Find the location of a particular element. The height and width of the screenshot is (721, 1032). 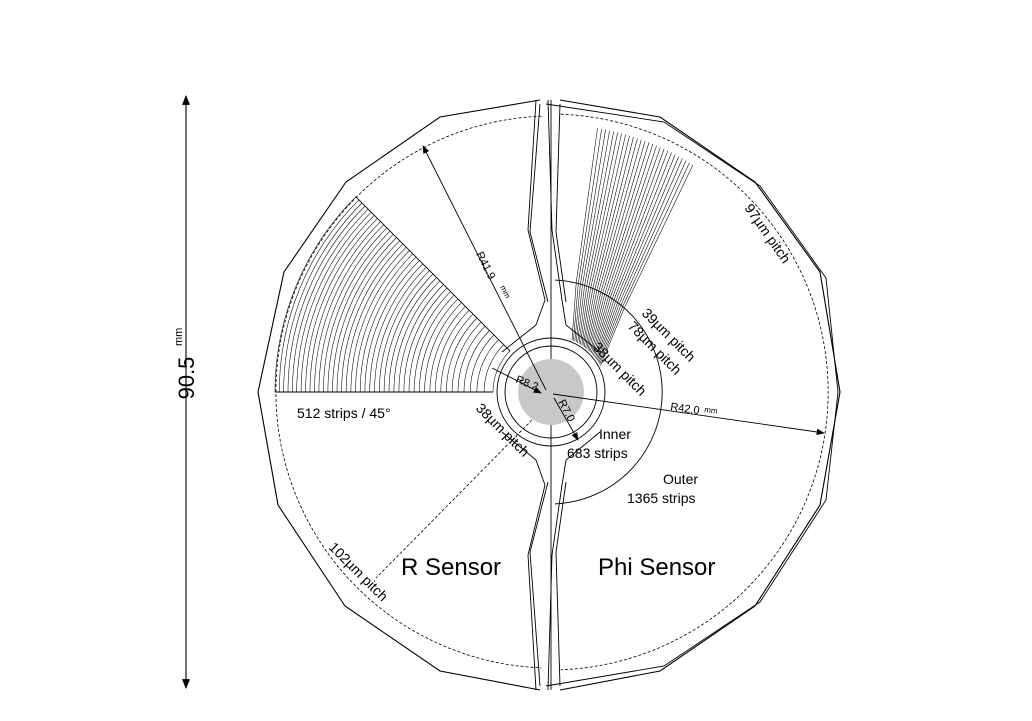

strips-per-sector-label: 512 strips / 45° is located at coordinates (344, 413).